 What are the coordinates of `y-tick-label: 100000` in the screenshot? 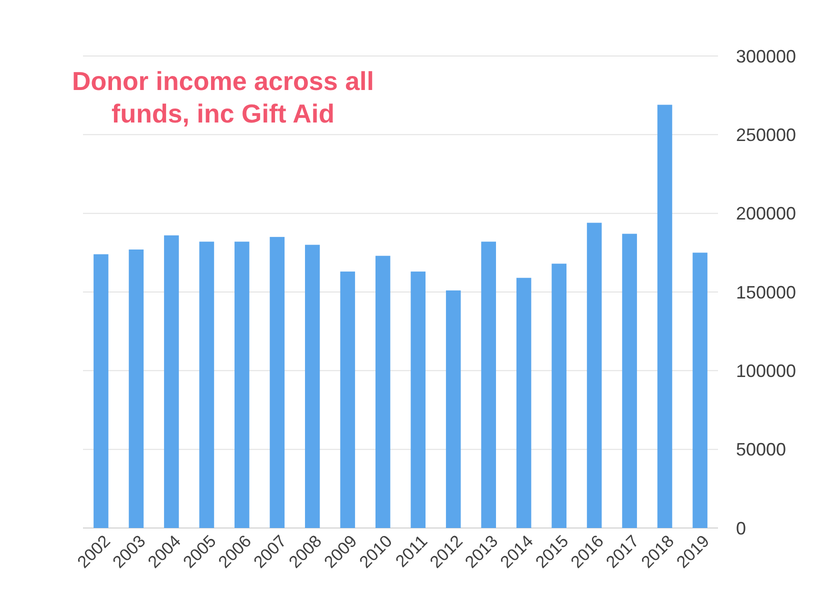 It's located at (766, 370).